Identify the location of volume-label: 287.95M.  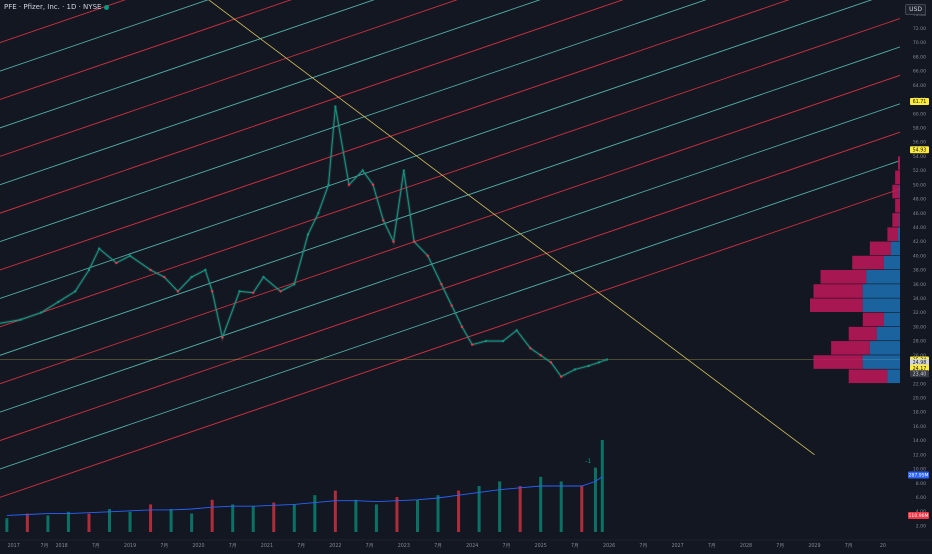
(918, 476).